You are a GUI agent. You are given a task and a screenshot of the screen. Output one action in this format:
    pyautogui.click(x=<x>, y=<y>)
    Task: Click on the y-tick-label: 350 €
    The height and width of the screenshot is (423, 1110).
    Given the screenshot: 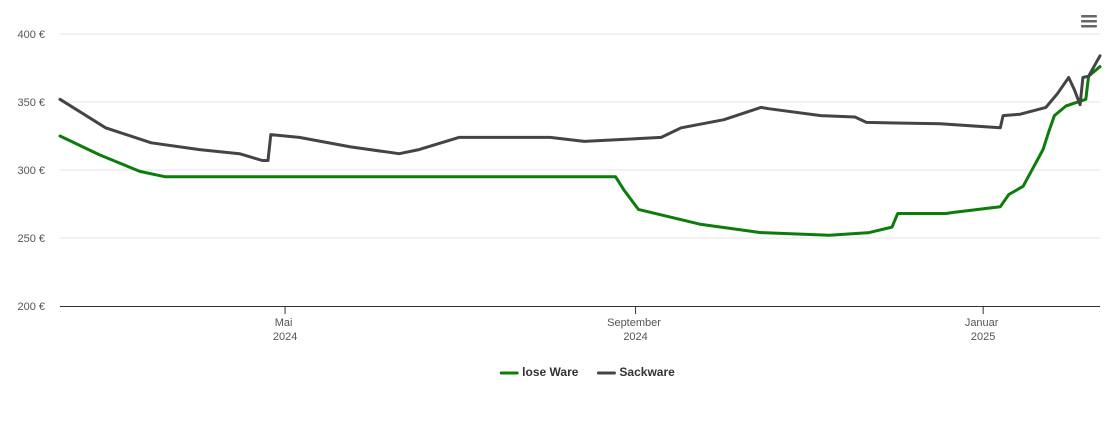 What is the action you would take?
    pyautogui.click(x=31, y=103)
    